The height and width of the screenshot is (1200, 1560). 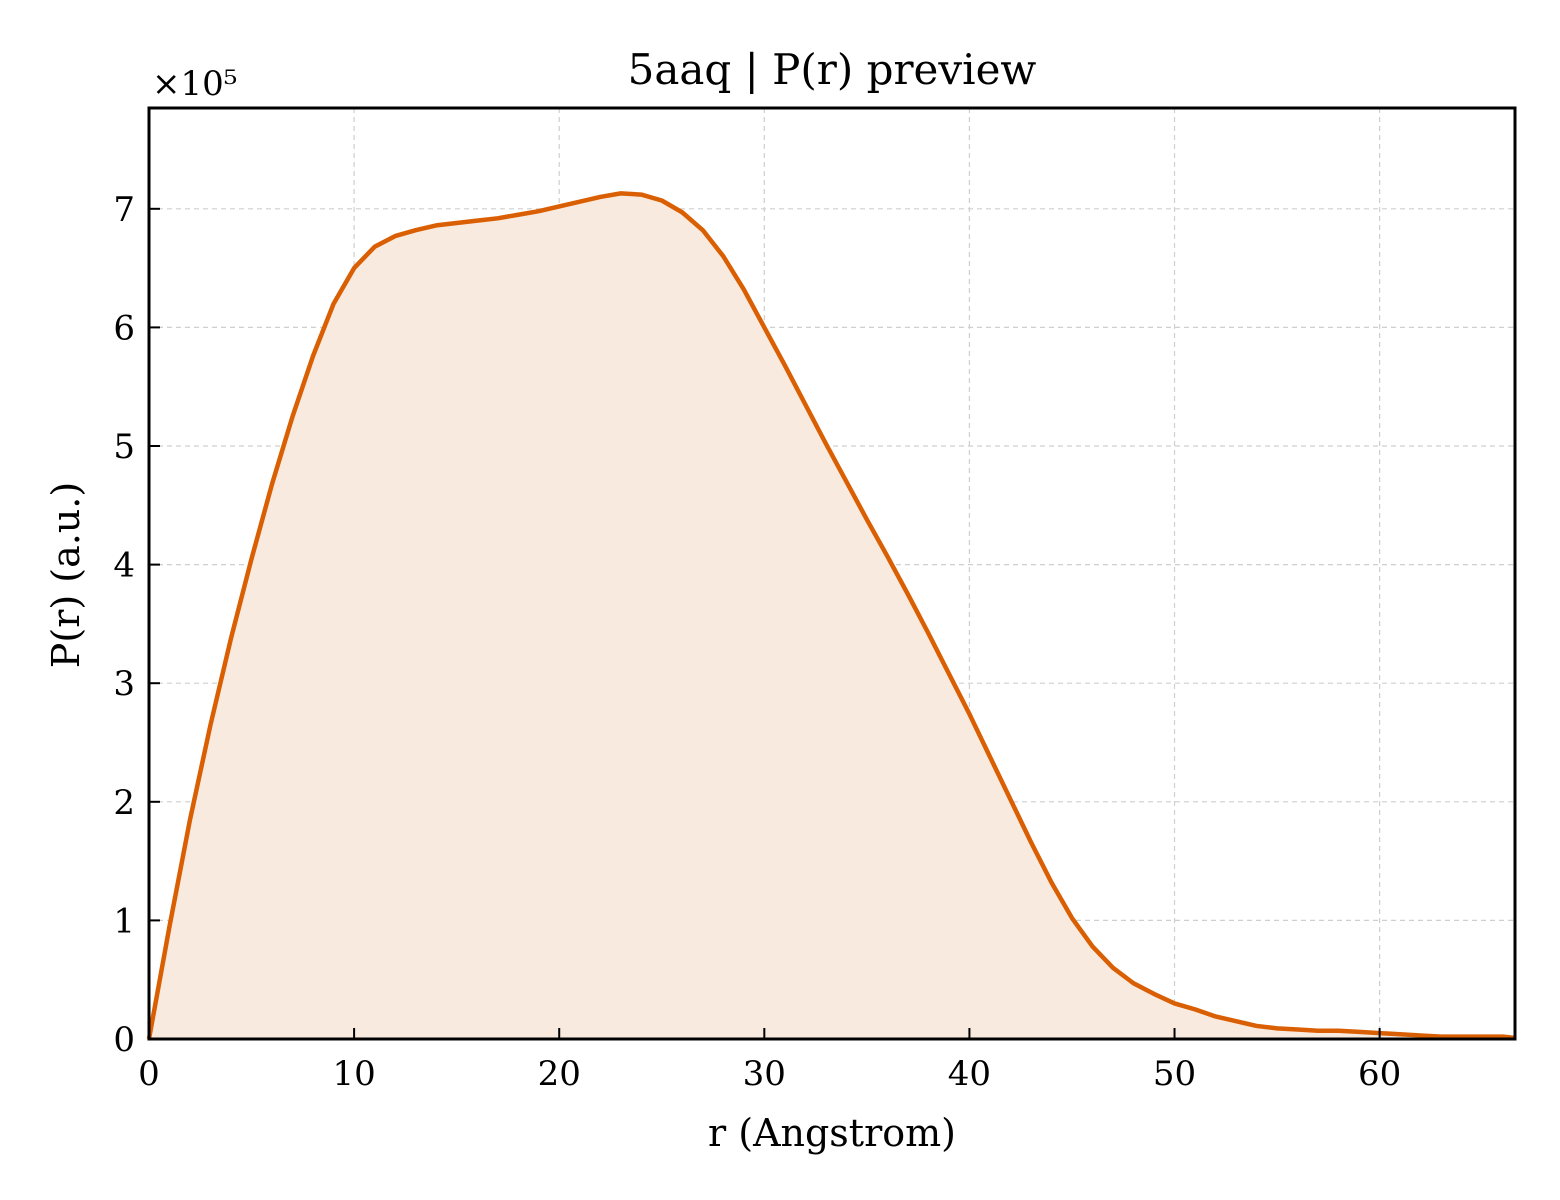 I want to click on x-tick-label: 10, so click(x=353, y=1074).